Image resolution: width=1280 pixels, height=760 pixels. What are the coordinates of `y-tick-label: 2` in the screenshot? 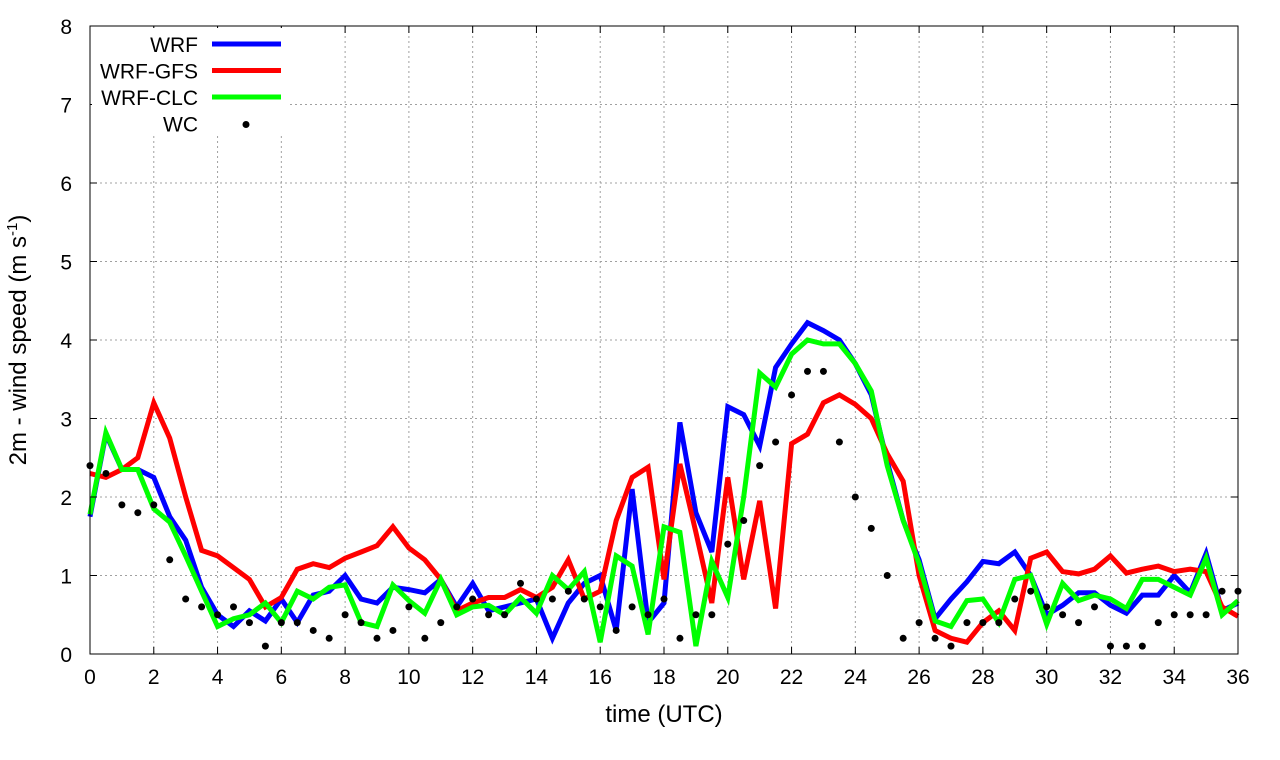 It's located at (66, 498).